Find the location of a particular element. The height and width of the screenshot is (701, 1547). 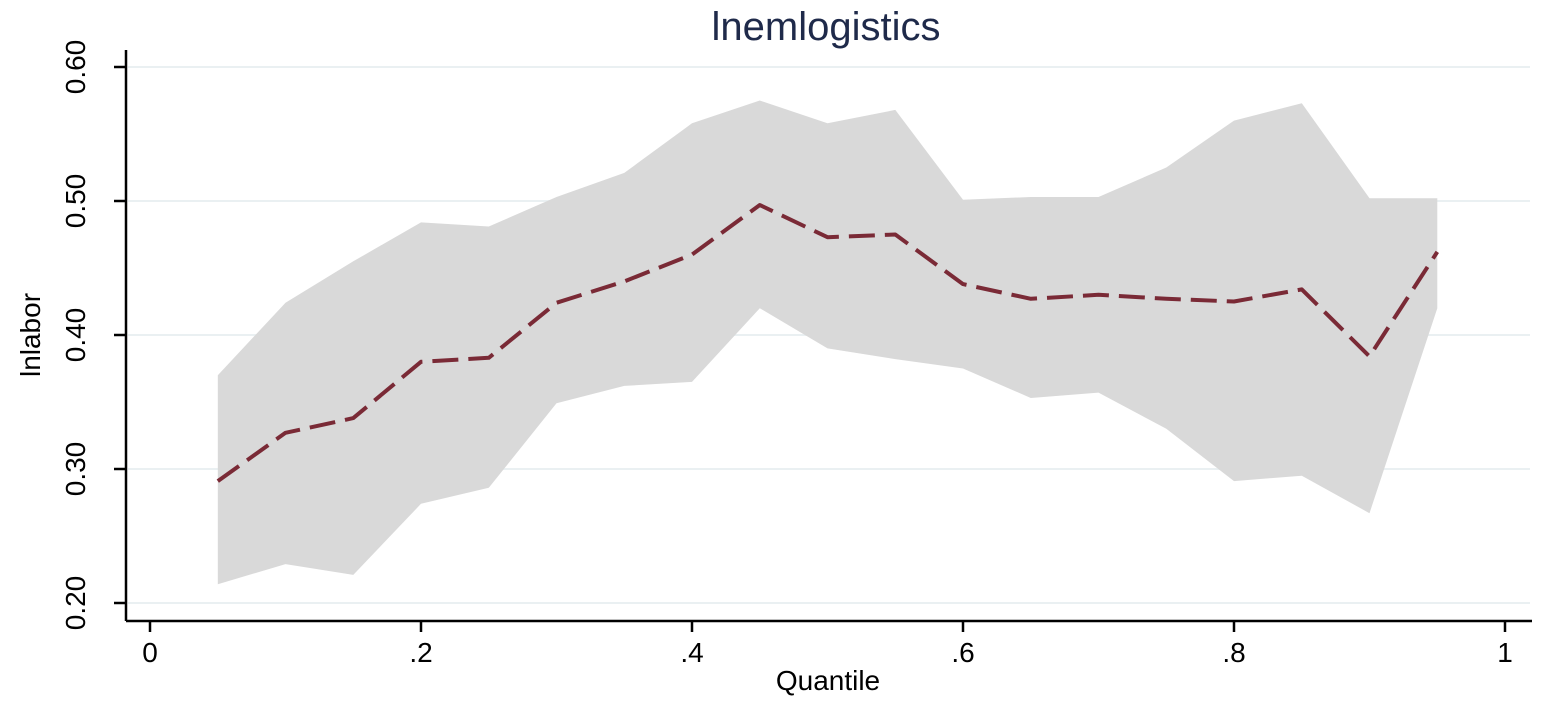

x-ticks: 0 .2 .4 .6 .8 1 is located at coordinates (827, 644).